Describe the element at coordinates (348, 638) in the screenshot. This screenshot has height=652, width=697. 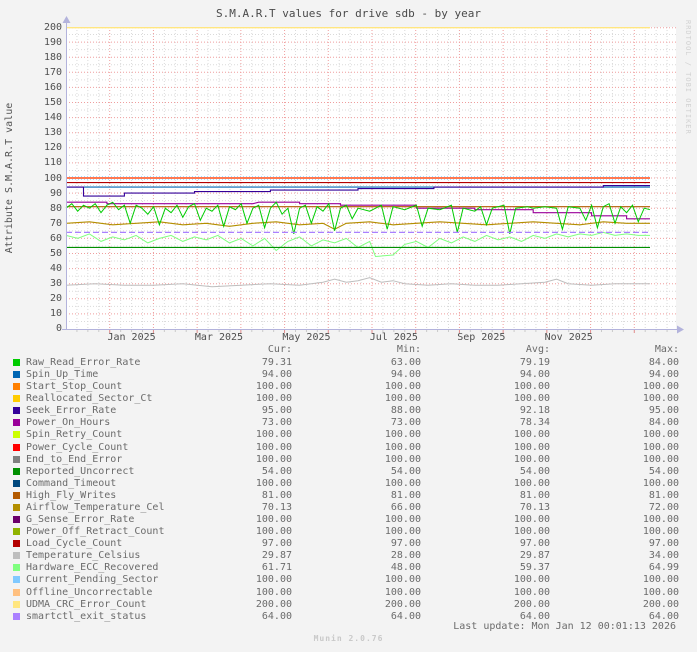
I see `munin-version: Munin 2.0.76` at that location.